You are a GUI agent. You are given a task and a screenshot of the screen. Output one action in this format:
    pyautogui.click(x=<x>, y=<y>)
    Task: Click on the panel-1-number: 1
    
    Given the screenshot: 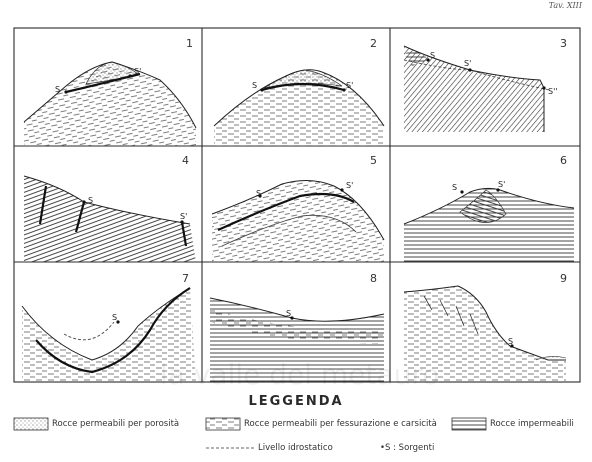 What is the action you would take?
    pyautogui.click(x=189, y=43)
    